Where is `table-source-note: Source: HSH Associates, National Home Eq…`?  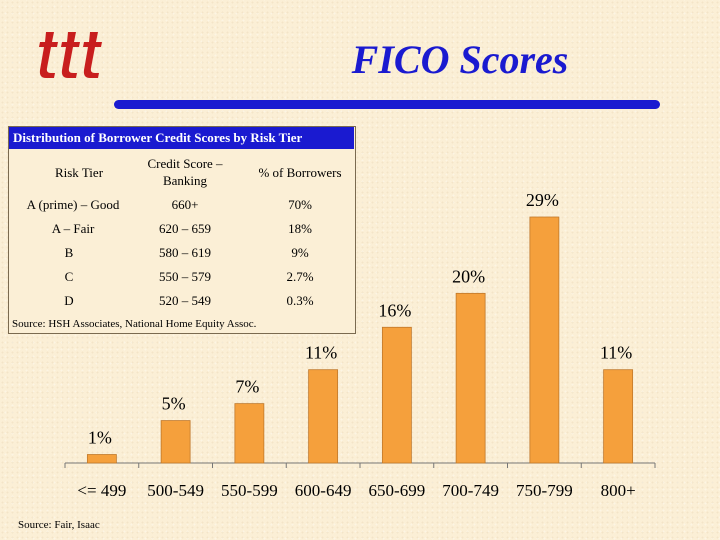
table-source-note: Source: HSH Associates, National Home Eq… is located at coordinates (134, 324).